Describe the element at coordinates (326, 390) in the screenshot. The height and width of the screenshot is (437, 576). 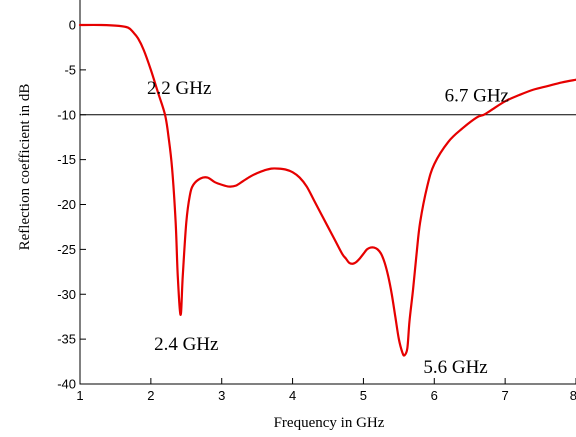
I see `x-axis-ticks: 1 2 3 4 5 6 7 8` at that location.